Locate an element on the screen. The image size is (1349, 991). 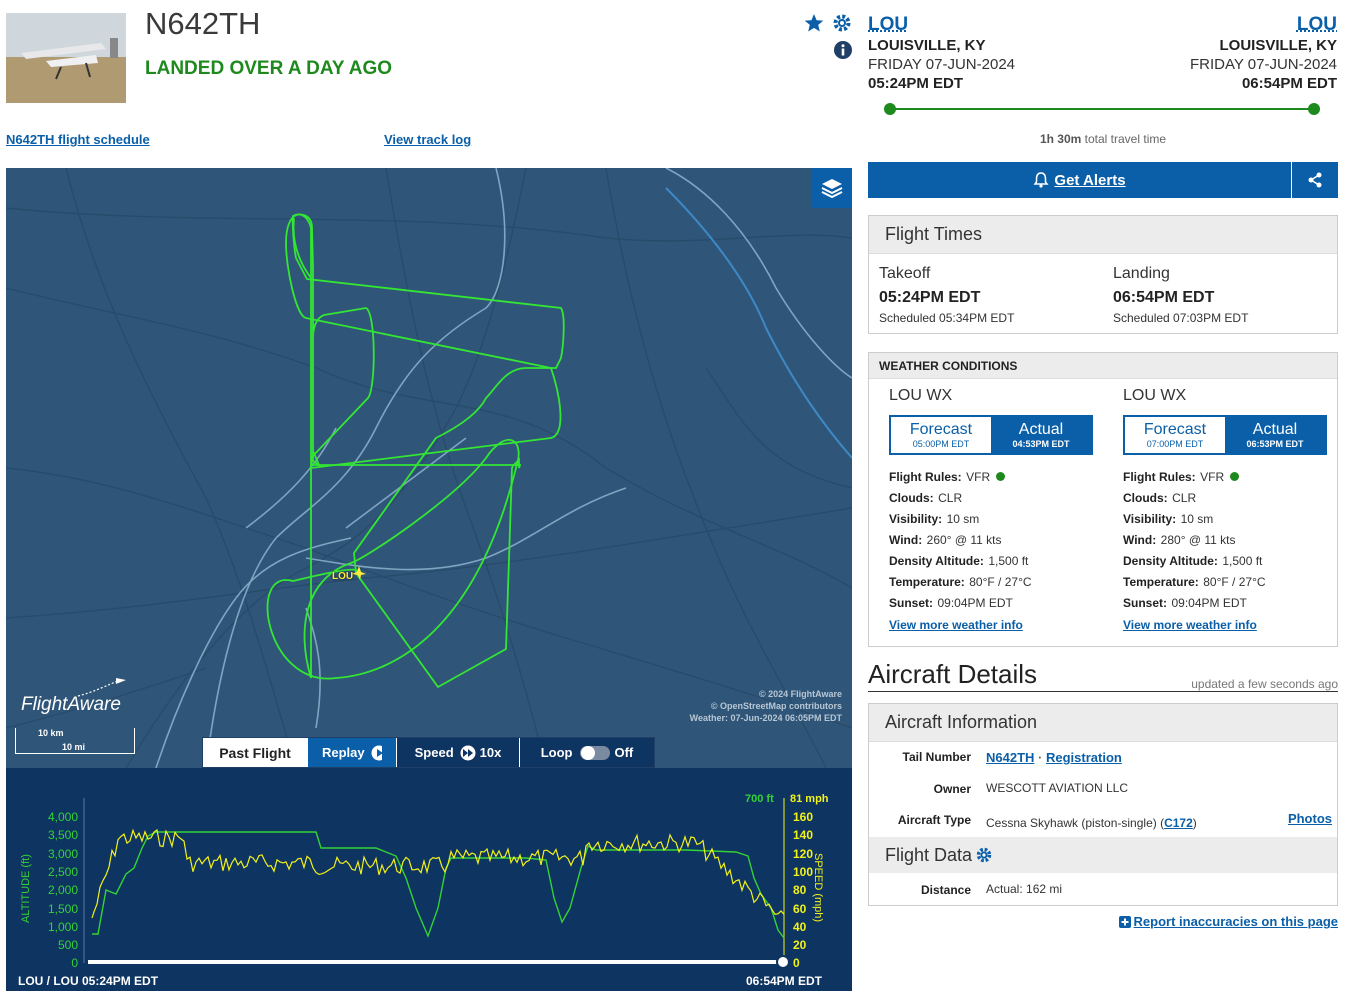
report-inaccuracies: Report inaccuracies on this page is located at coordinates (1228, 921).